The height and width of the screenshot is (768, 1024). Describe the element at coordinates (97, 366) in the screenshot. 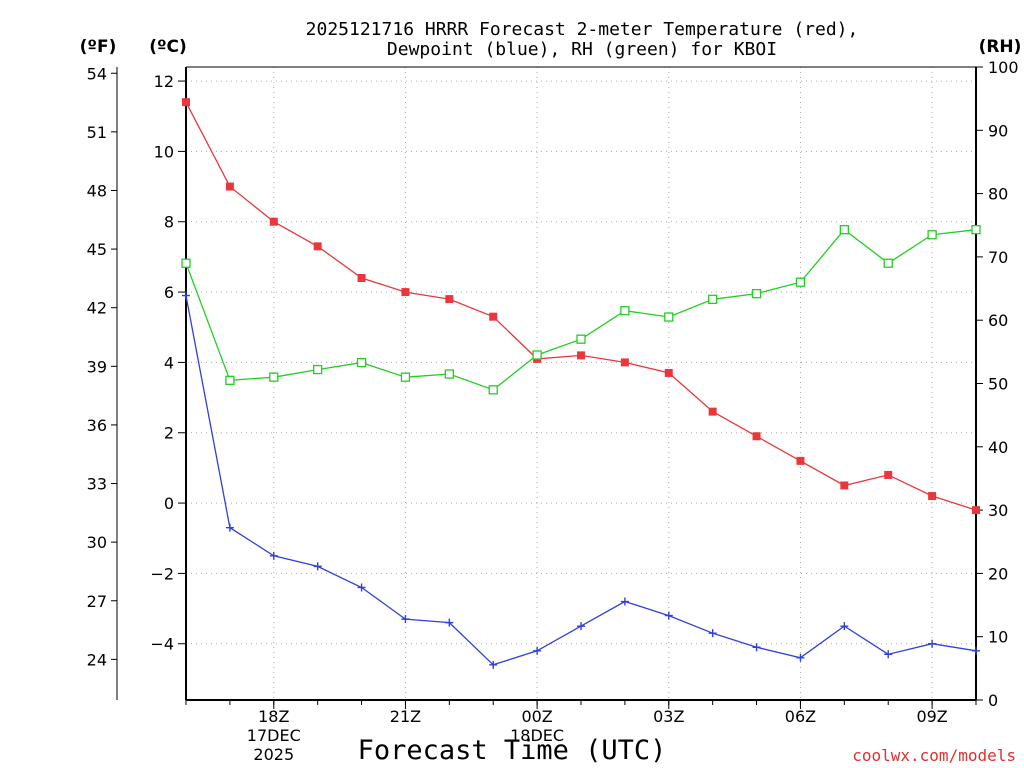

I see `fahrenheit-tick-label: 39` at that location.